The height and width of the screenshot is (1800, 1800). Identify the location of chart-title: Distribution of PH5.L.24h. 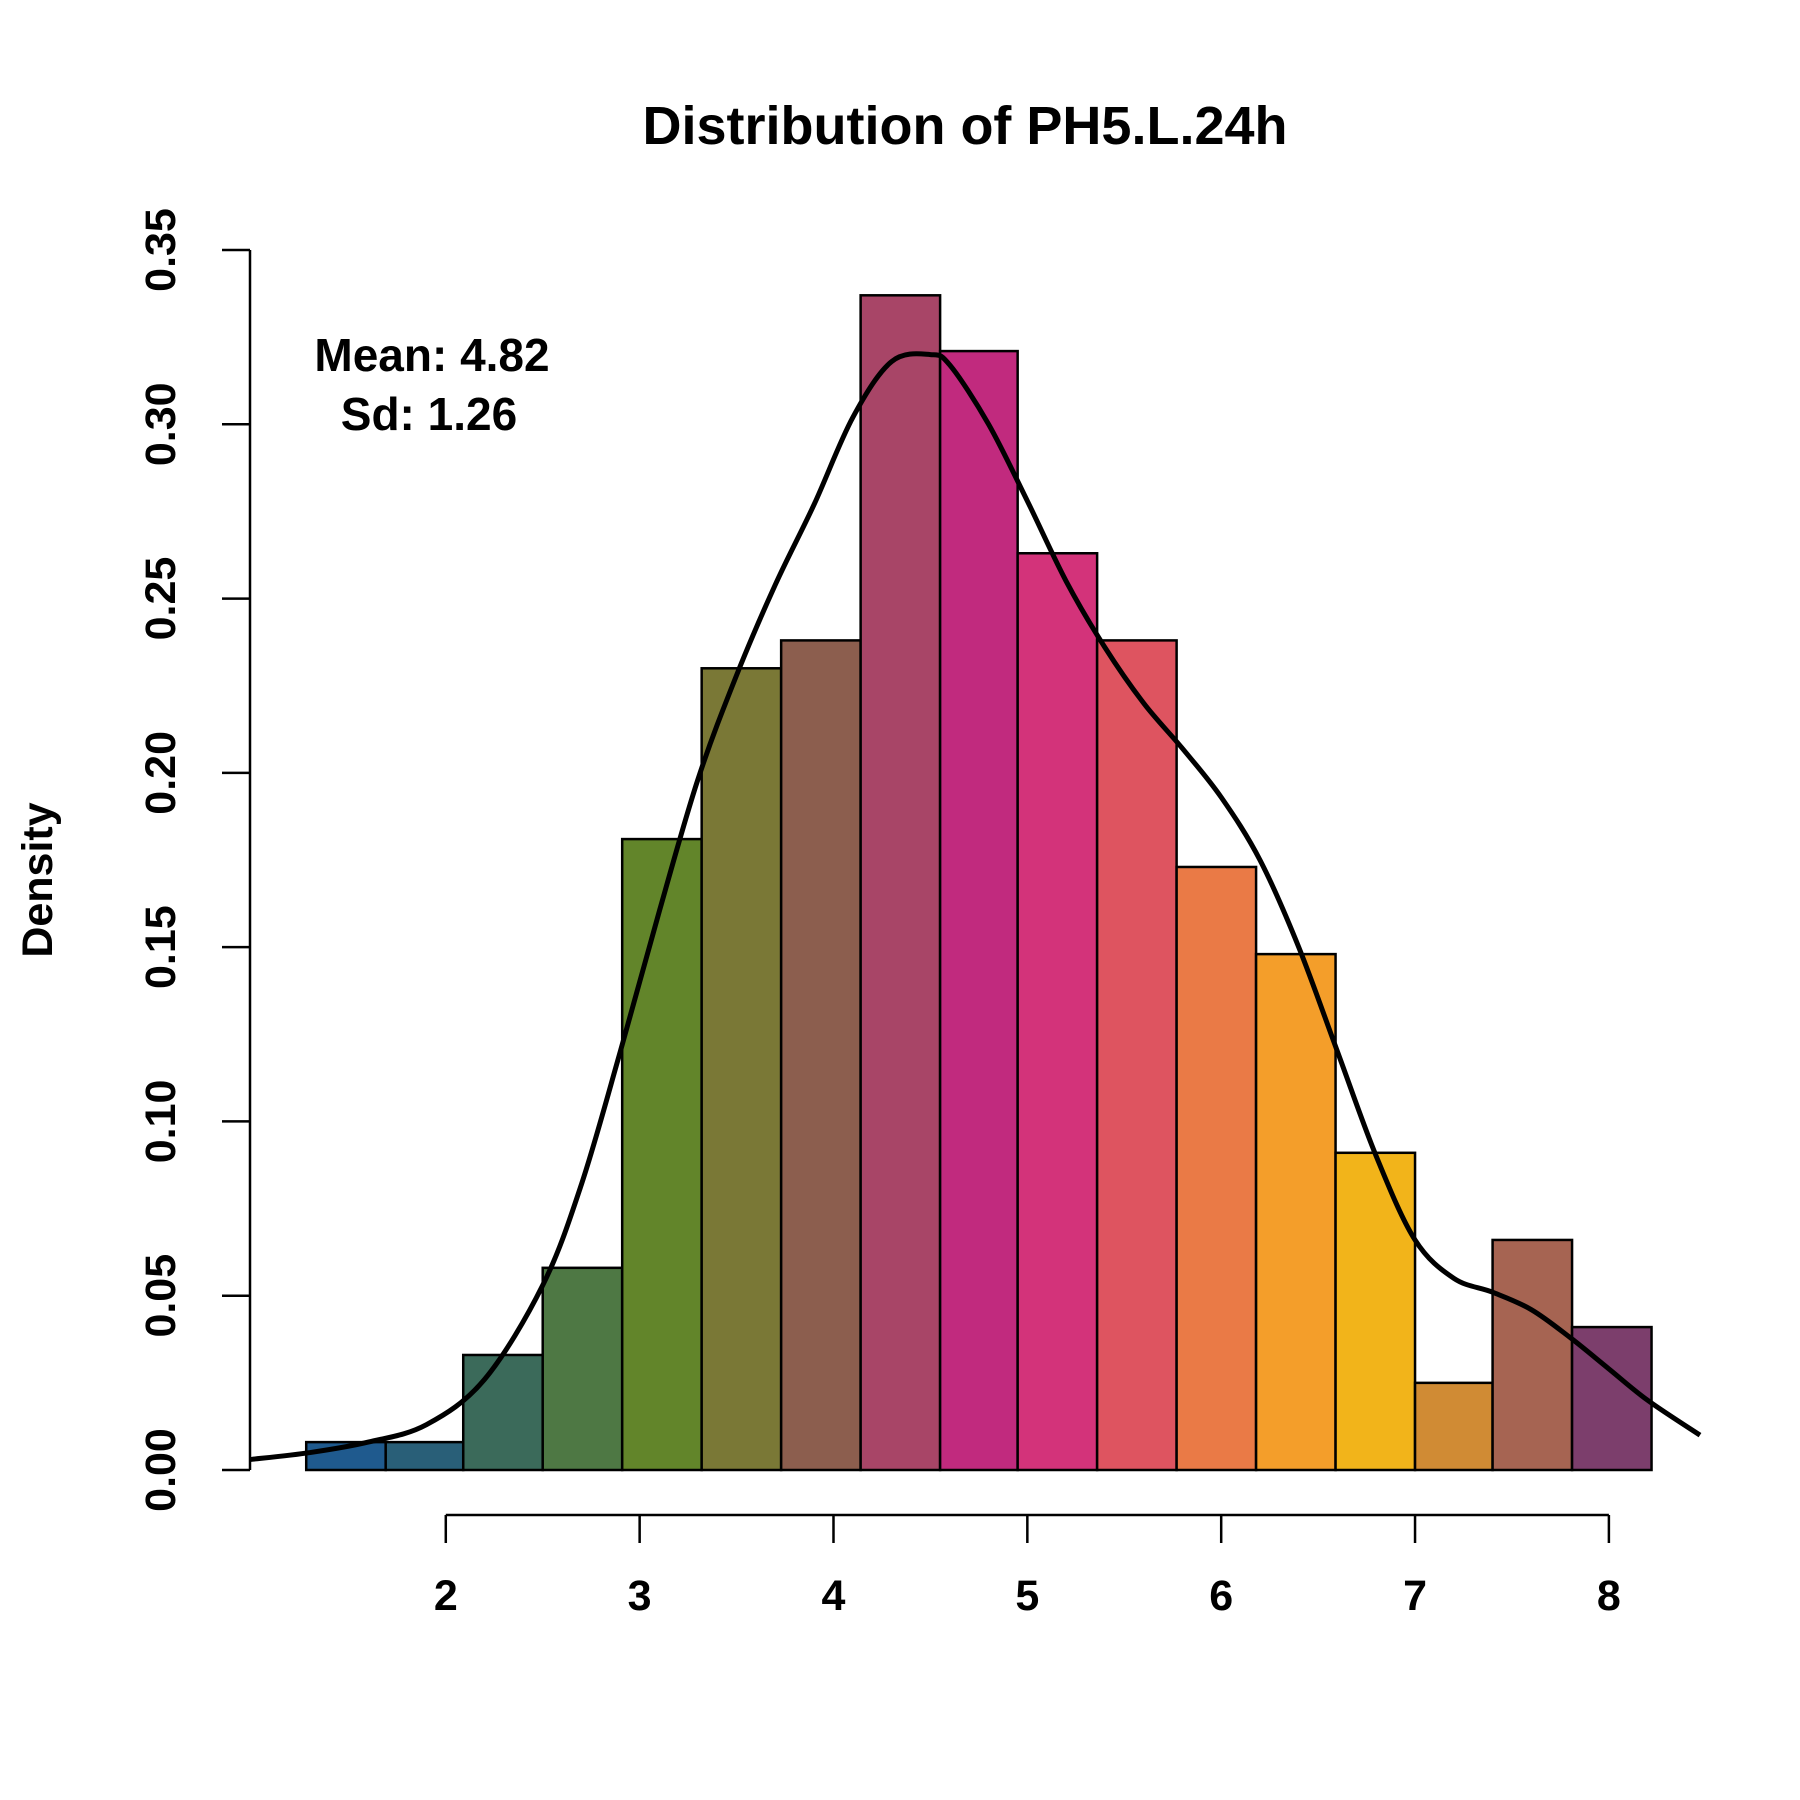
(964, 126).